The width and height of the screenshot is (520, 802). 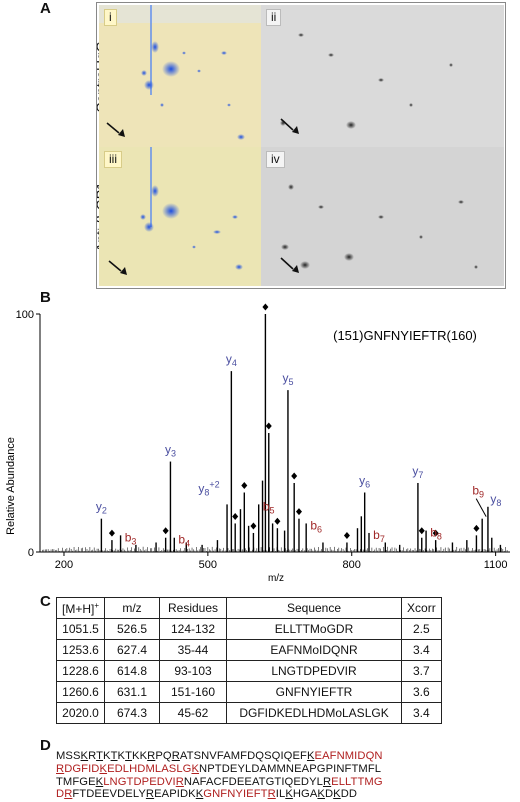 What do you see at coordinates (357, 781) in the screenshot?
I see `sequence-segment: ELLTTMG` at bounding box center [357, 781].